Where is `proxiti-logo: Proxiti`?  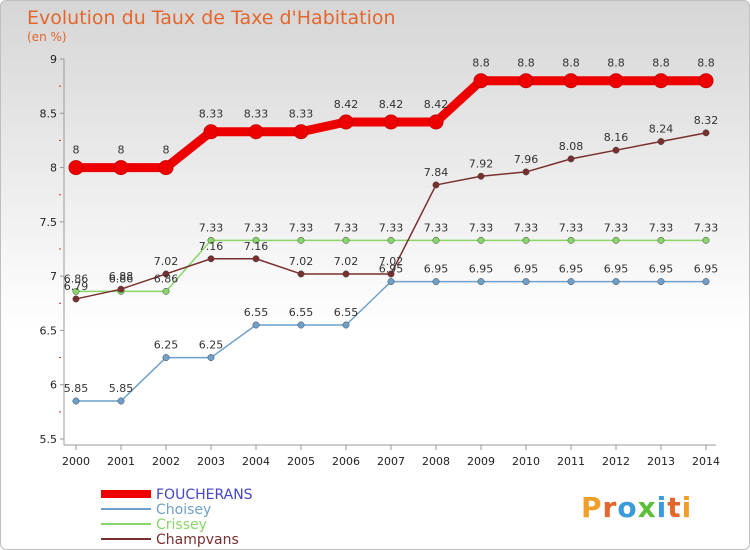 proxiti-logo: Proxiti is located at coordinates (636, 507).